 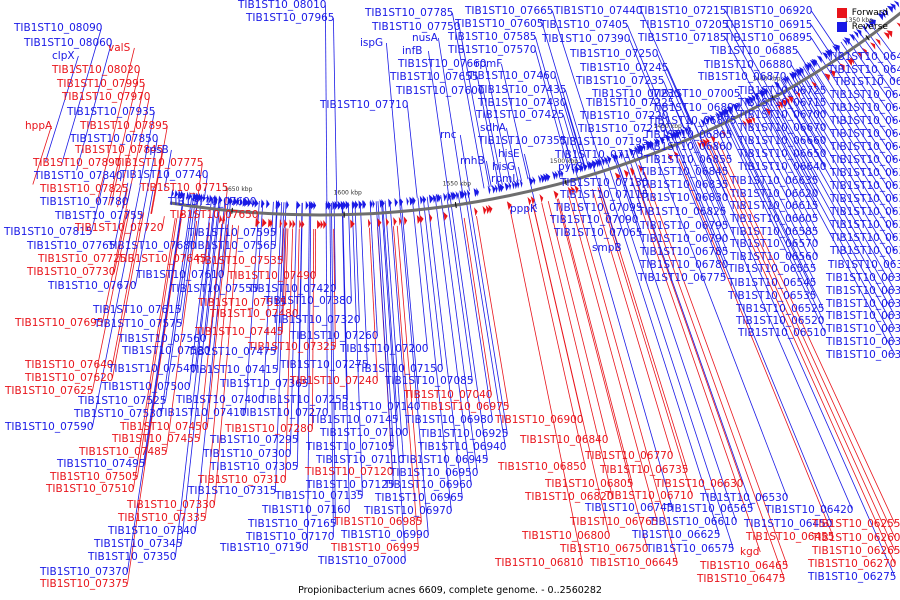 I want to click on legend-item-forward: Forward, so click(x=862, y=13).